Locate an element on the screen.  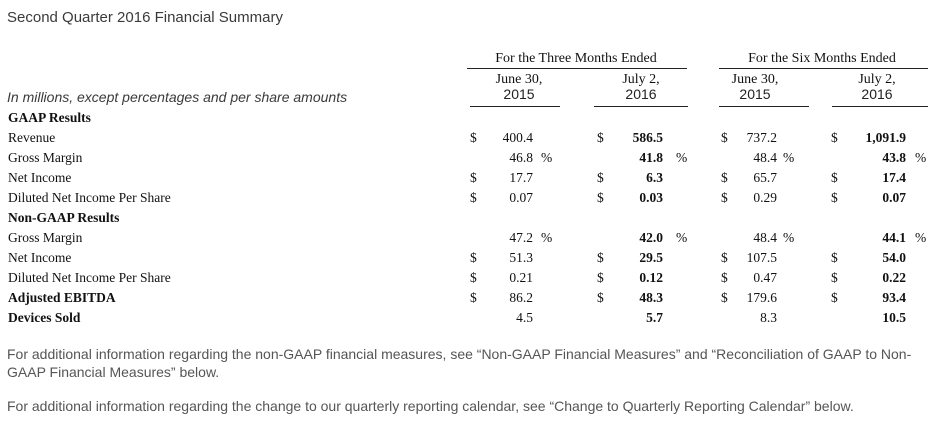
cell-value: 5.7 is located at coordinates (654, 317).